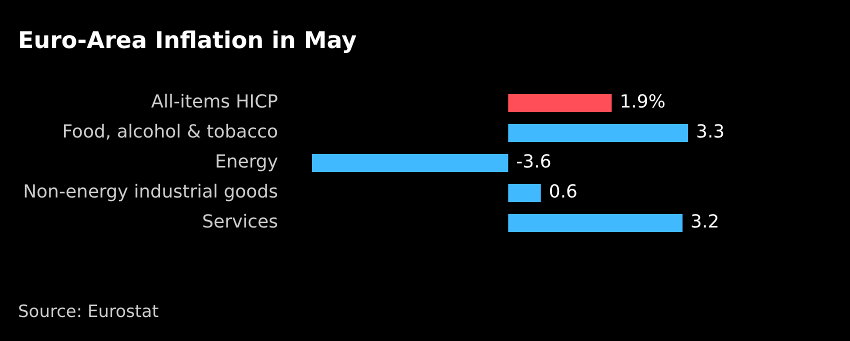 The height and width of the screenshot is (341, 850). Describe the element at coordinates (246, 162) in the screenshot. I see `y-tick-label: Energy` at that location.